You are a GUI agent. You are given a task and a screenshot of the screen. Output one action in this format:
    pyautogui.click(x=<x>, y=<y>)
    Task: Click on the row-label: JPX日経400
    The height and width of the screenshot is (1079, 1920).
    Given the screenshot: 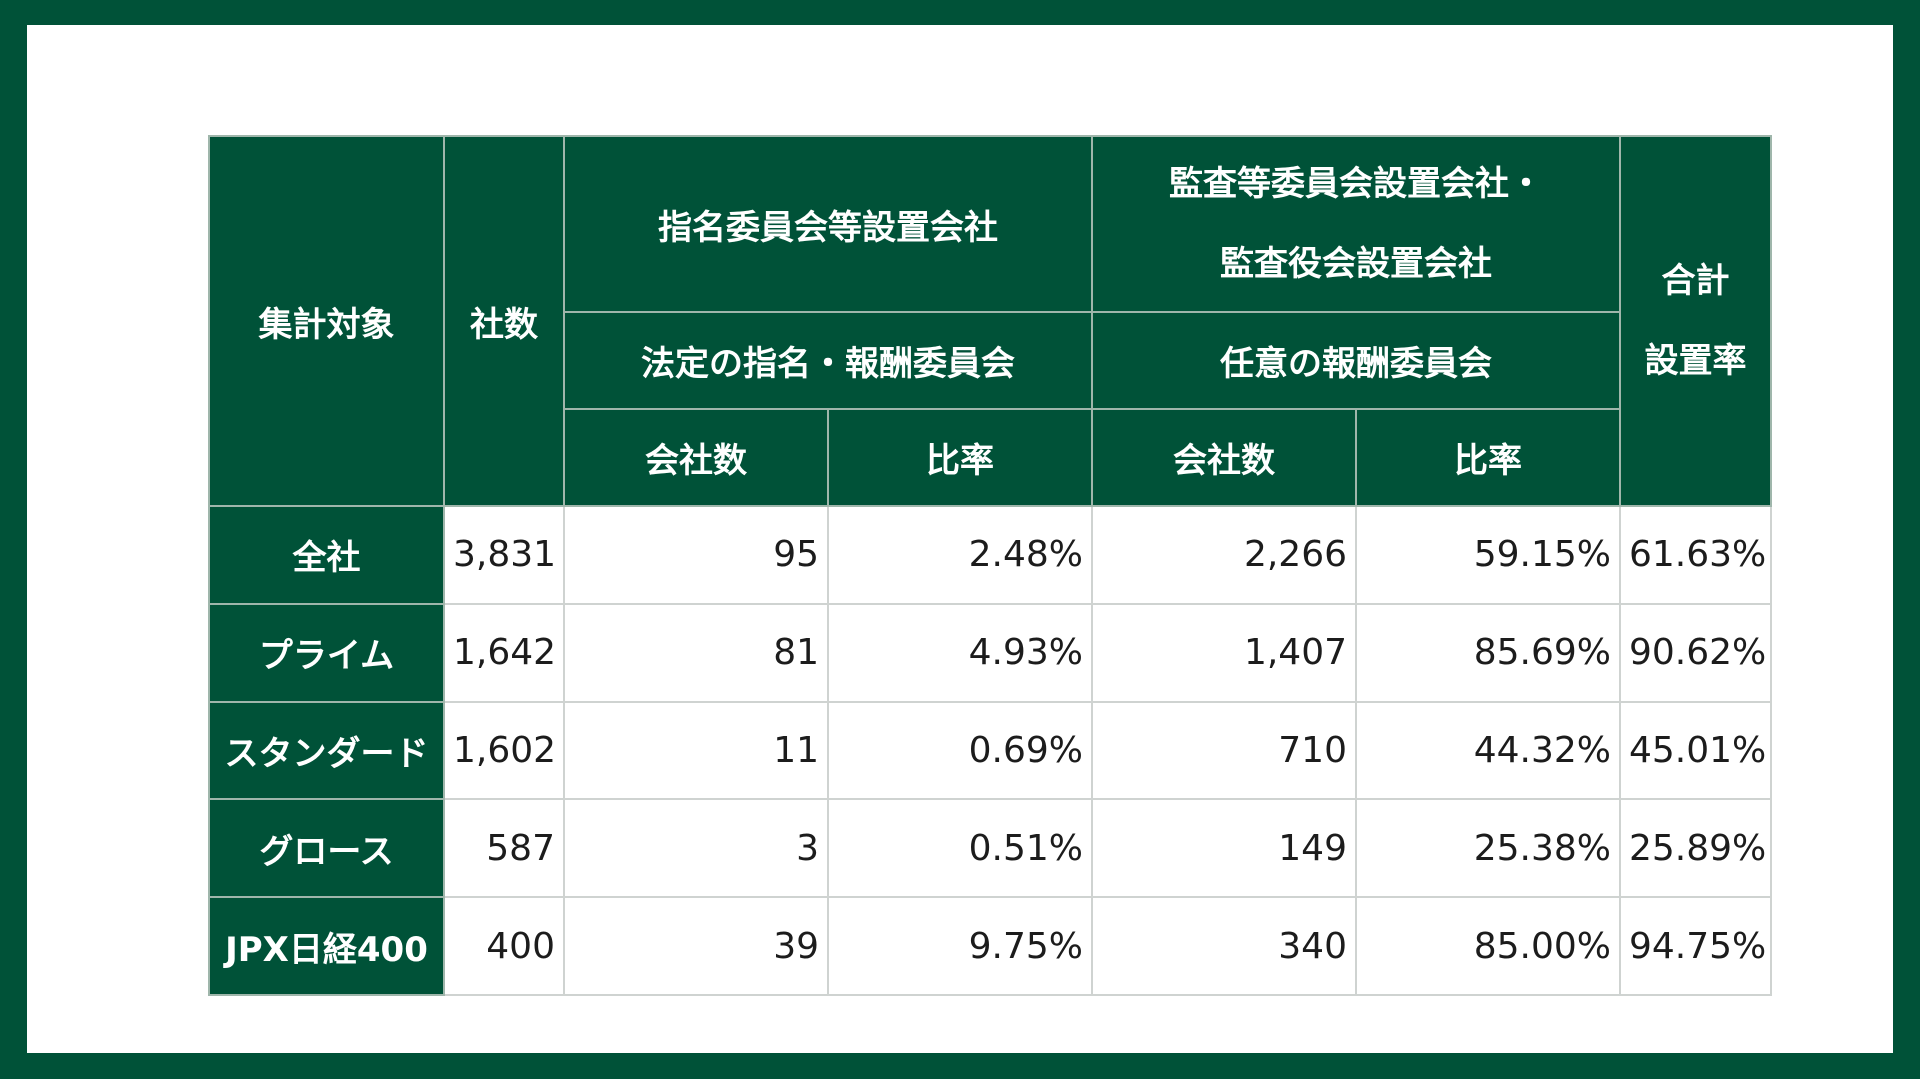 What is the action you would take?
    pyautogui.click(x=326, y=946)
    